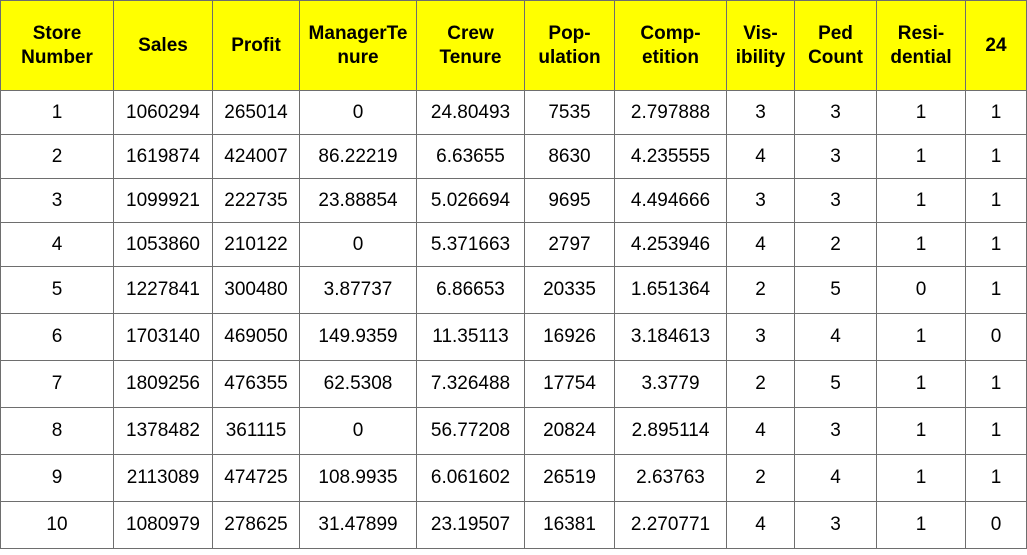  Describe the element at coordinates (163, 290) in the screenshot. I see `table-cell: 1227841` at that location.